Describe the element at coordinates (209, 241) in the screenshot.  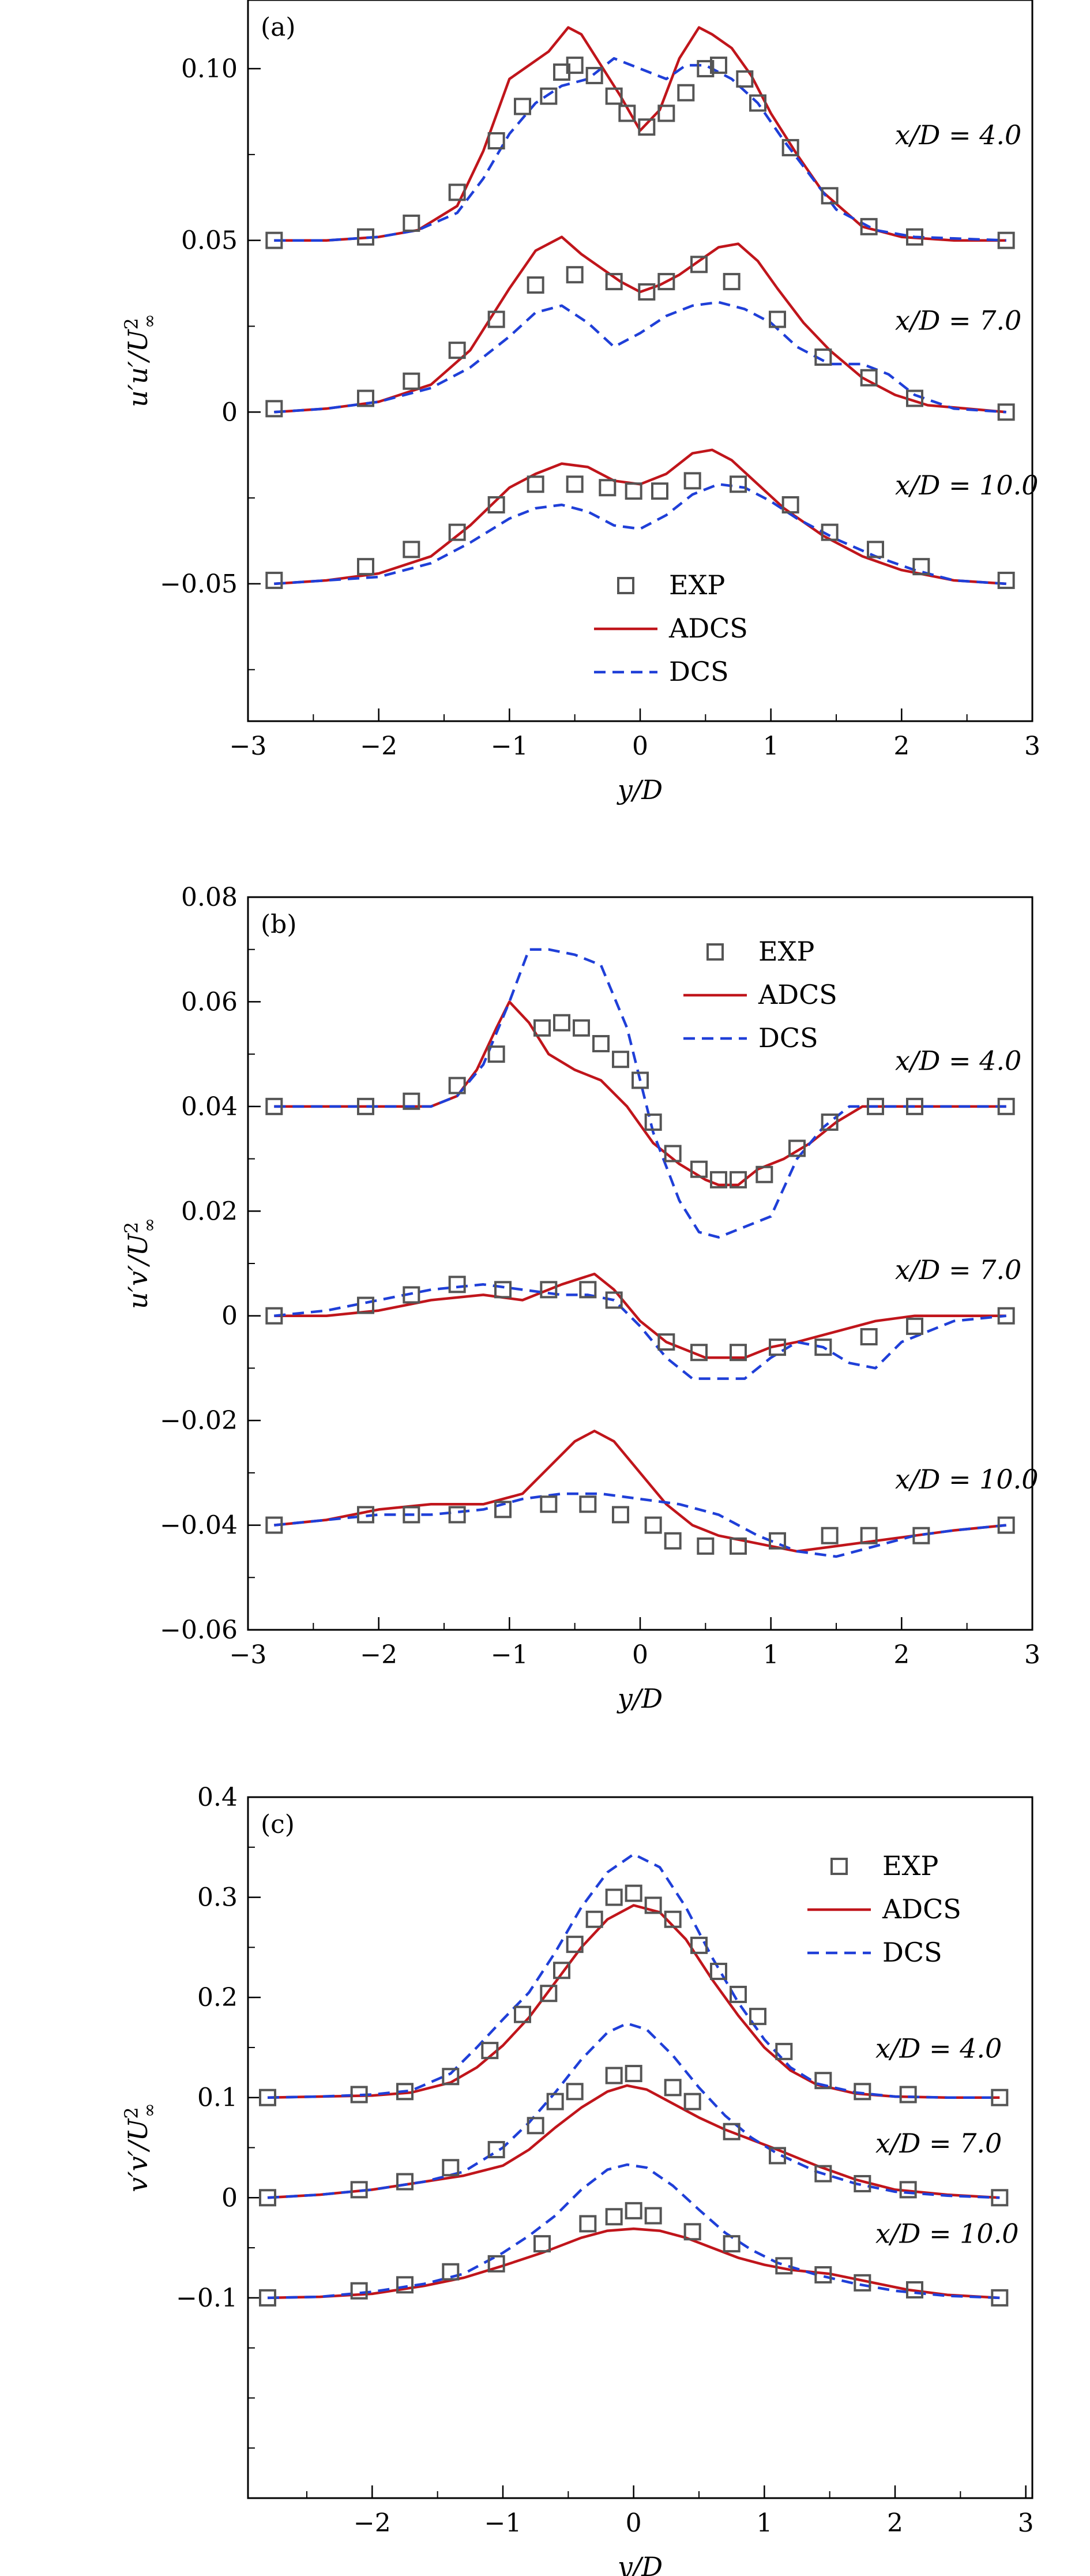
I see `y-tick-label: 0.05` at that location.